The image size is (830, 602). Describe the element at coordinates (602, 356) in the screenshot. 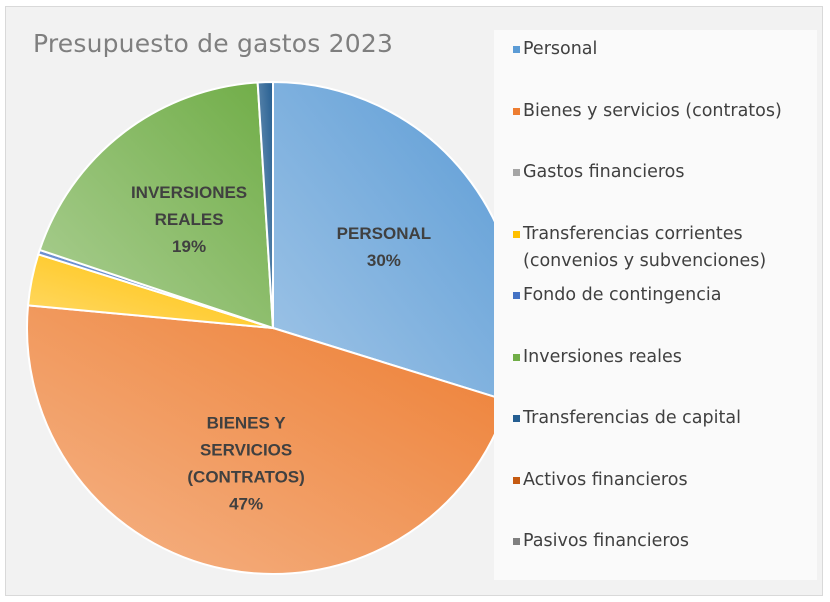

I see `legend-entry-inversiones-reales: Inversiones reales` at that location.